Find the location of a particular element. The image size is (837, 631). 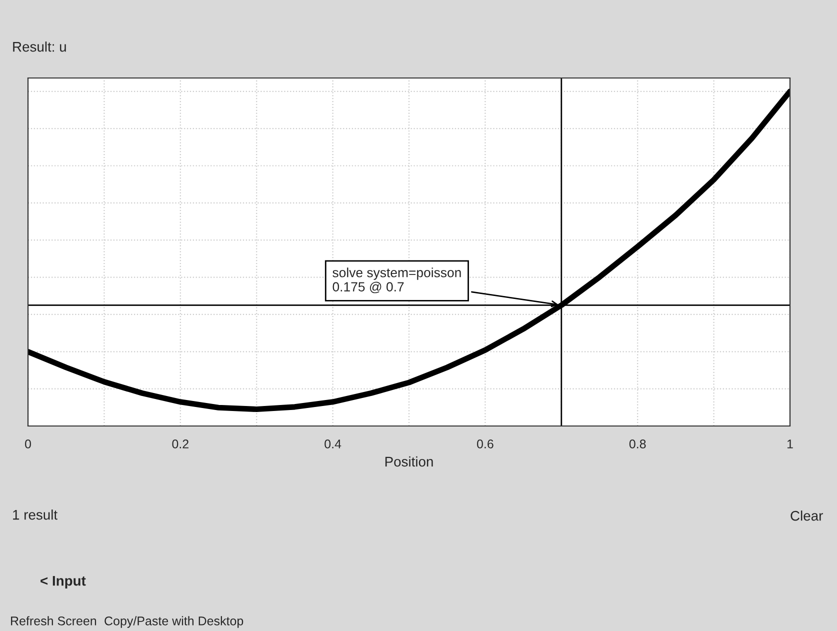

x-tick-label: 0 is located at coordinates (28, 444).